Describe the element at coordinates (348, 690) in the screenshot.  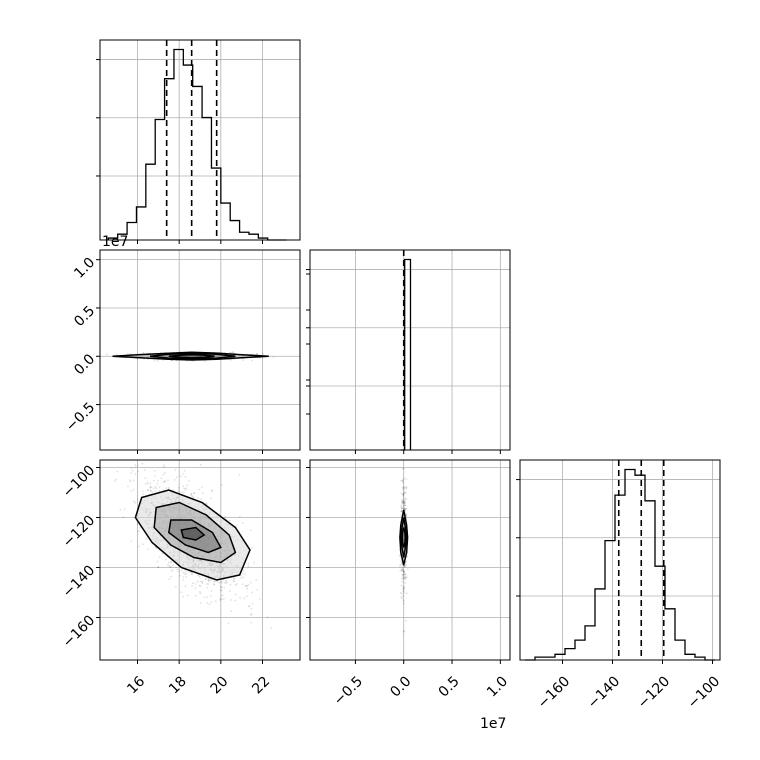
I see `x-tick-label-1-0: −0.5` at that location.